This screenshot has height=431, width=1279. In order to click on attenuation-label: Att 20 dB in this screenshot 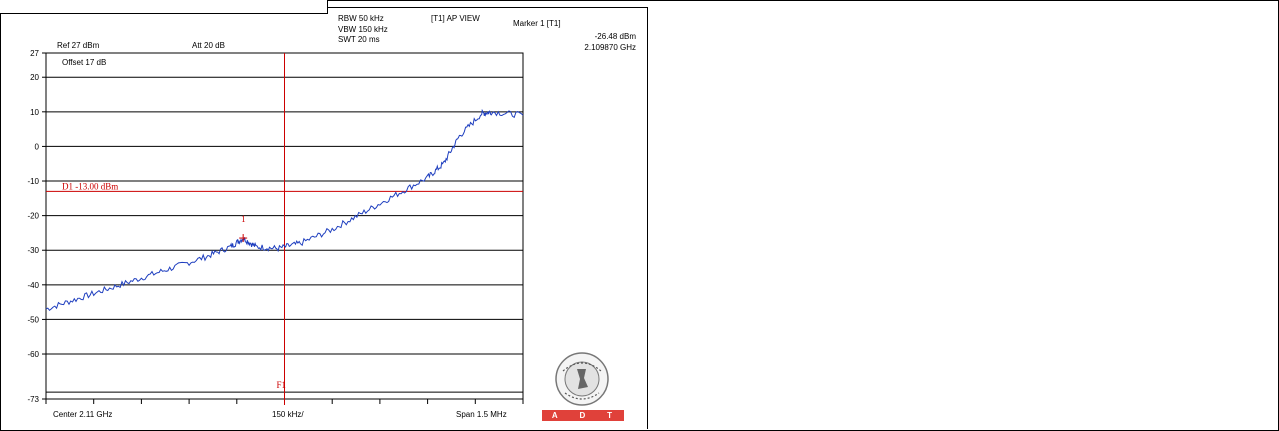, I will do `click(208, 45)`.